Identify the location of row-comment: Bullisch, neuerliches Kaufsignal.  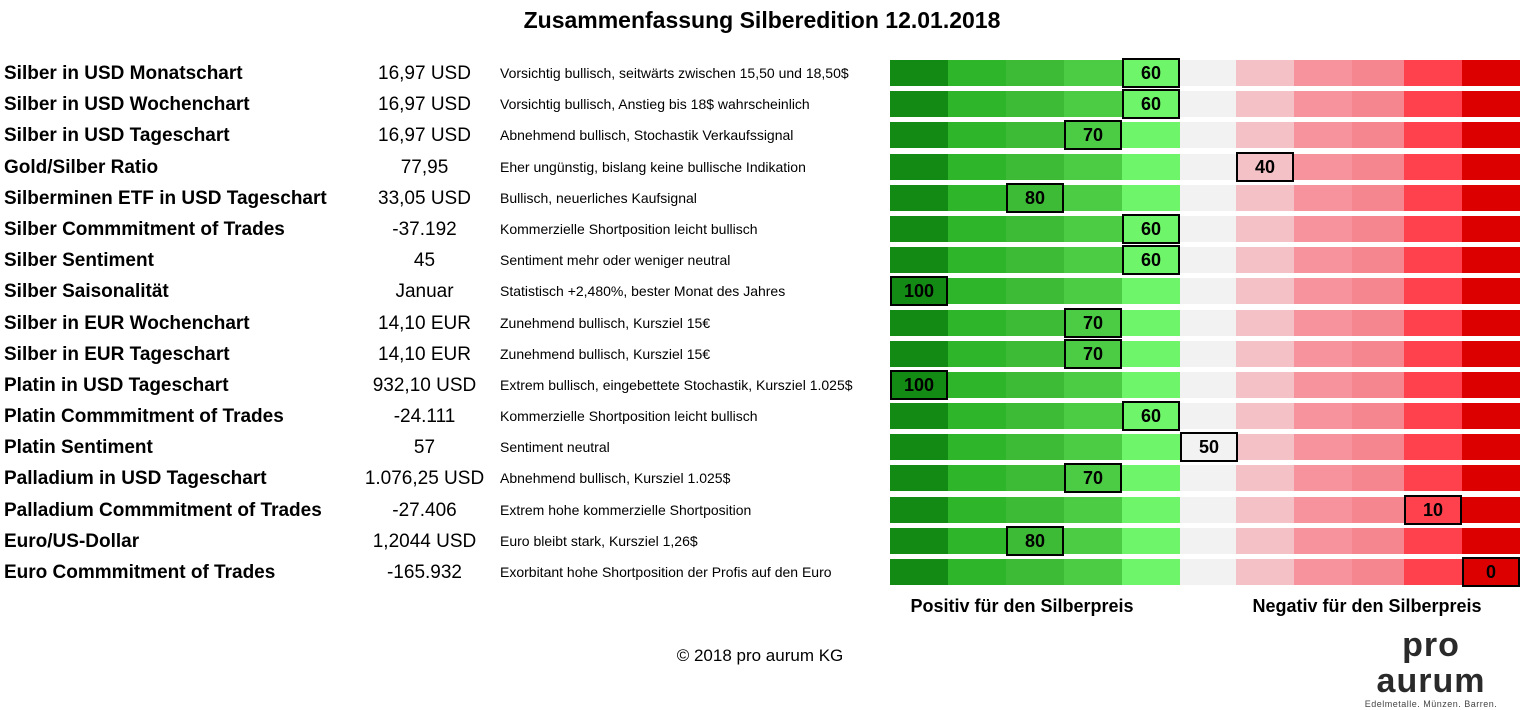
(598, 197).